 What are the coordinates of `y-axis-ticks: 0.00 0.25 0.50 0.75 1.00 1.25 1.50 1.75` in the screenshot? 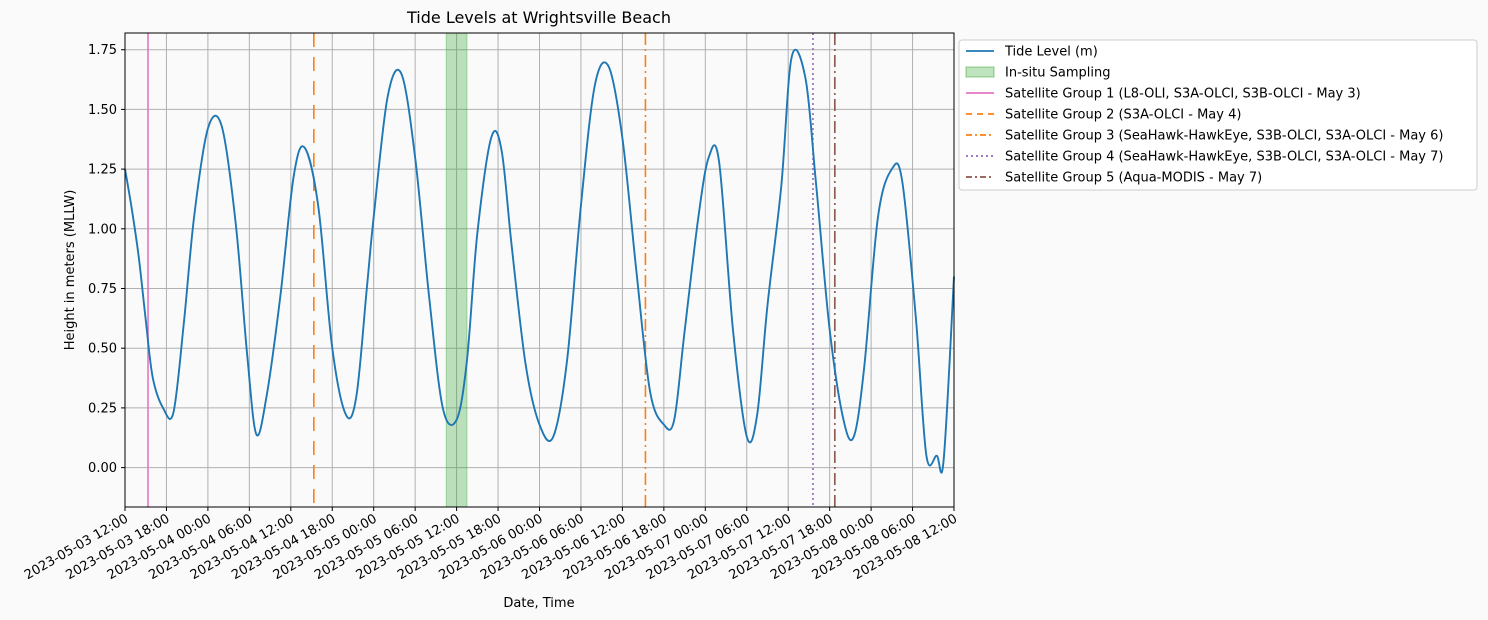 It's located at (106, 259).